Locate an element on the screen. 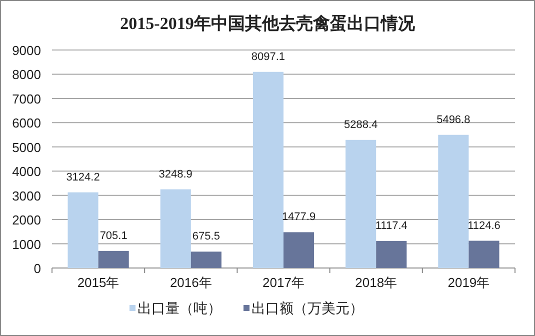  data-label: 3248.9 is located at coordinates (175, 174).